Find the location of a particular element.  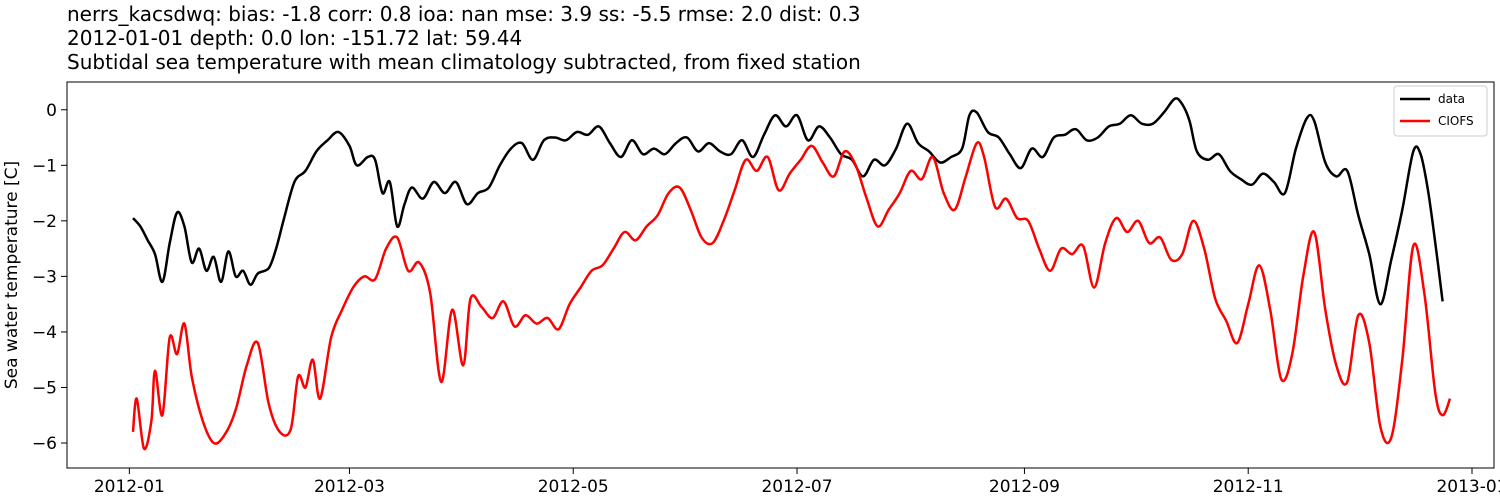

y-axis-label: Sea water temperature [C] is located at coordinates (12, 275).